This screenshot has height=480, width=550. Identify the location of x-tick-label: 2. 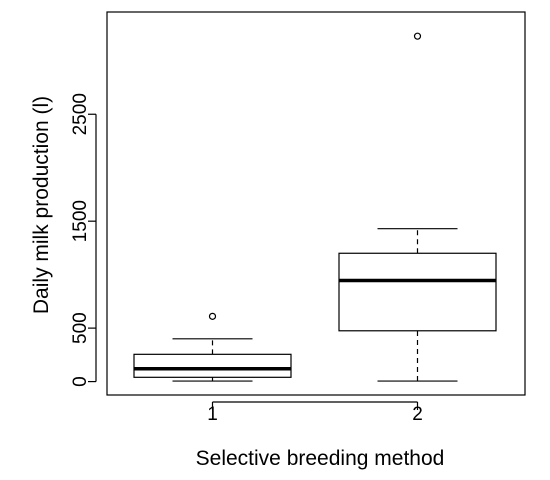
(417, 414).